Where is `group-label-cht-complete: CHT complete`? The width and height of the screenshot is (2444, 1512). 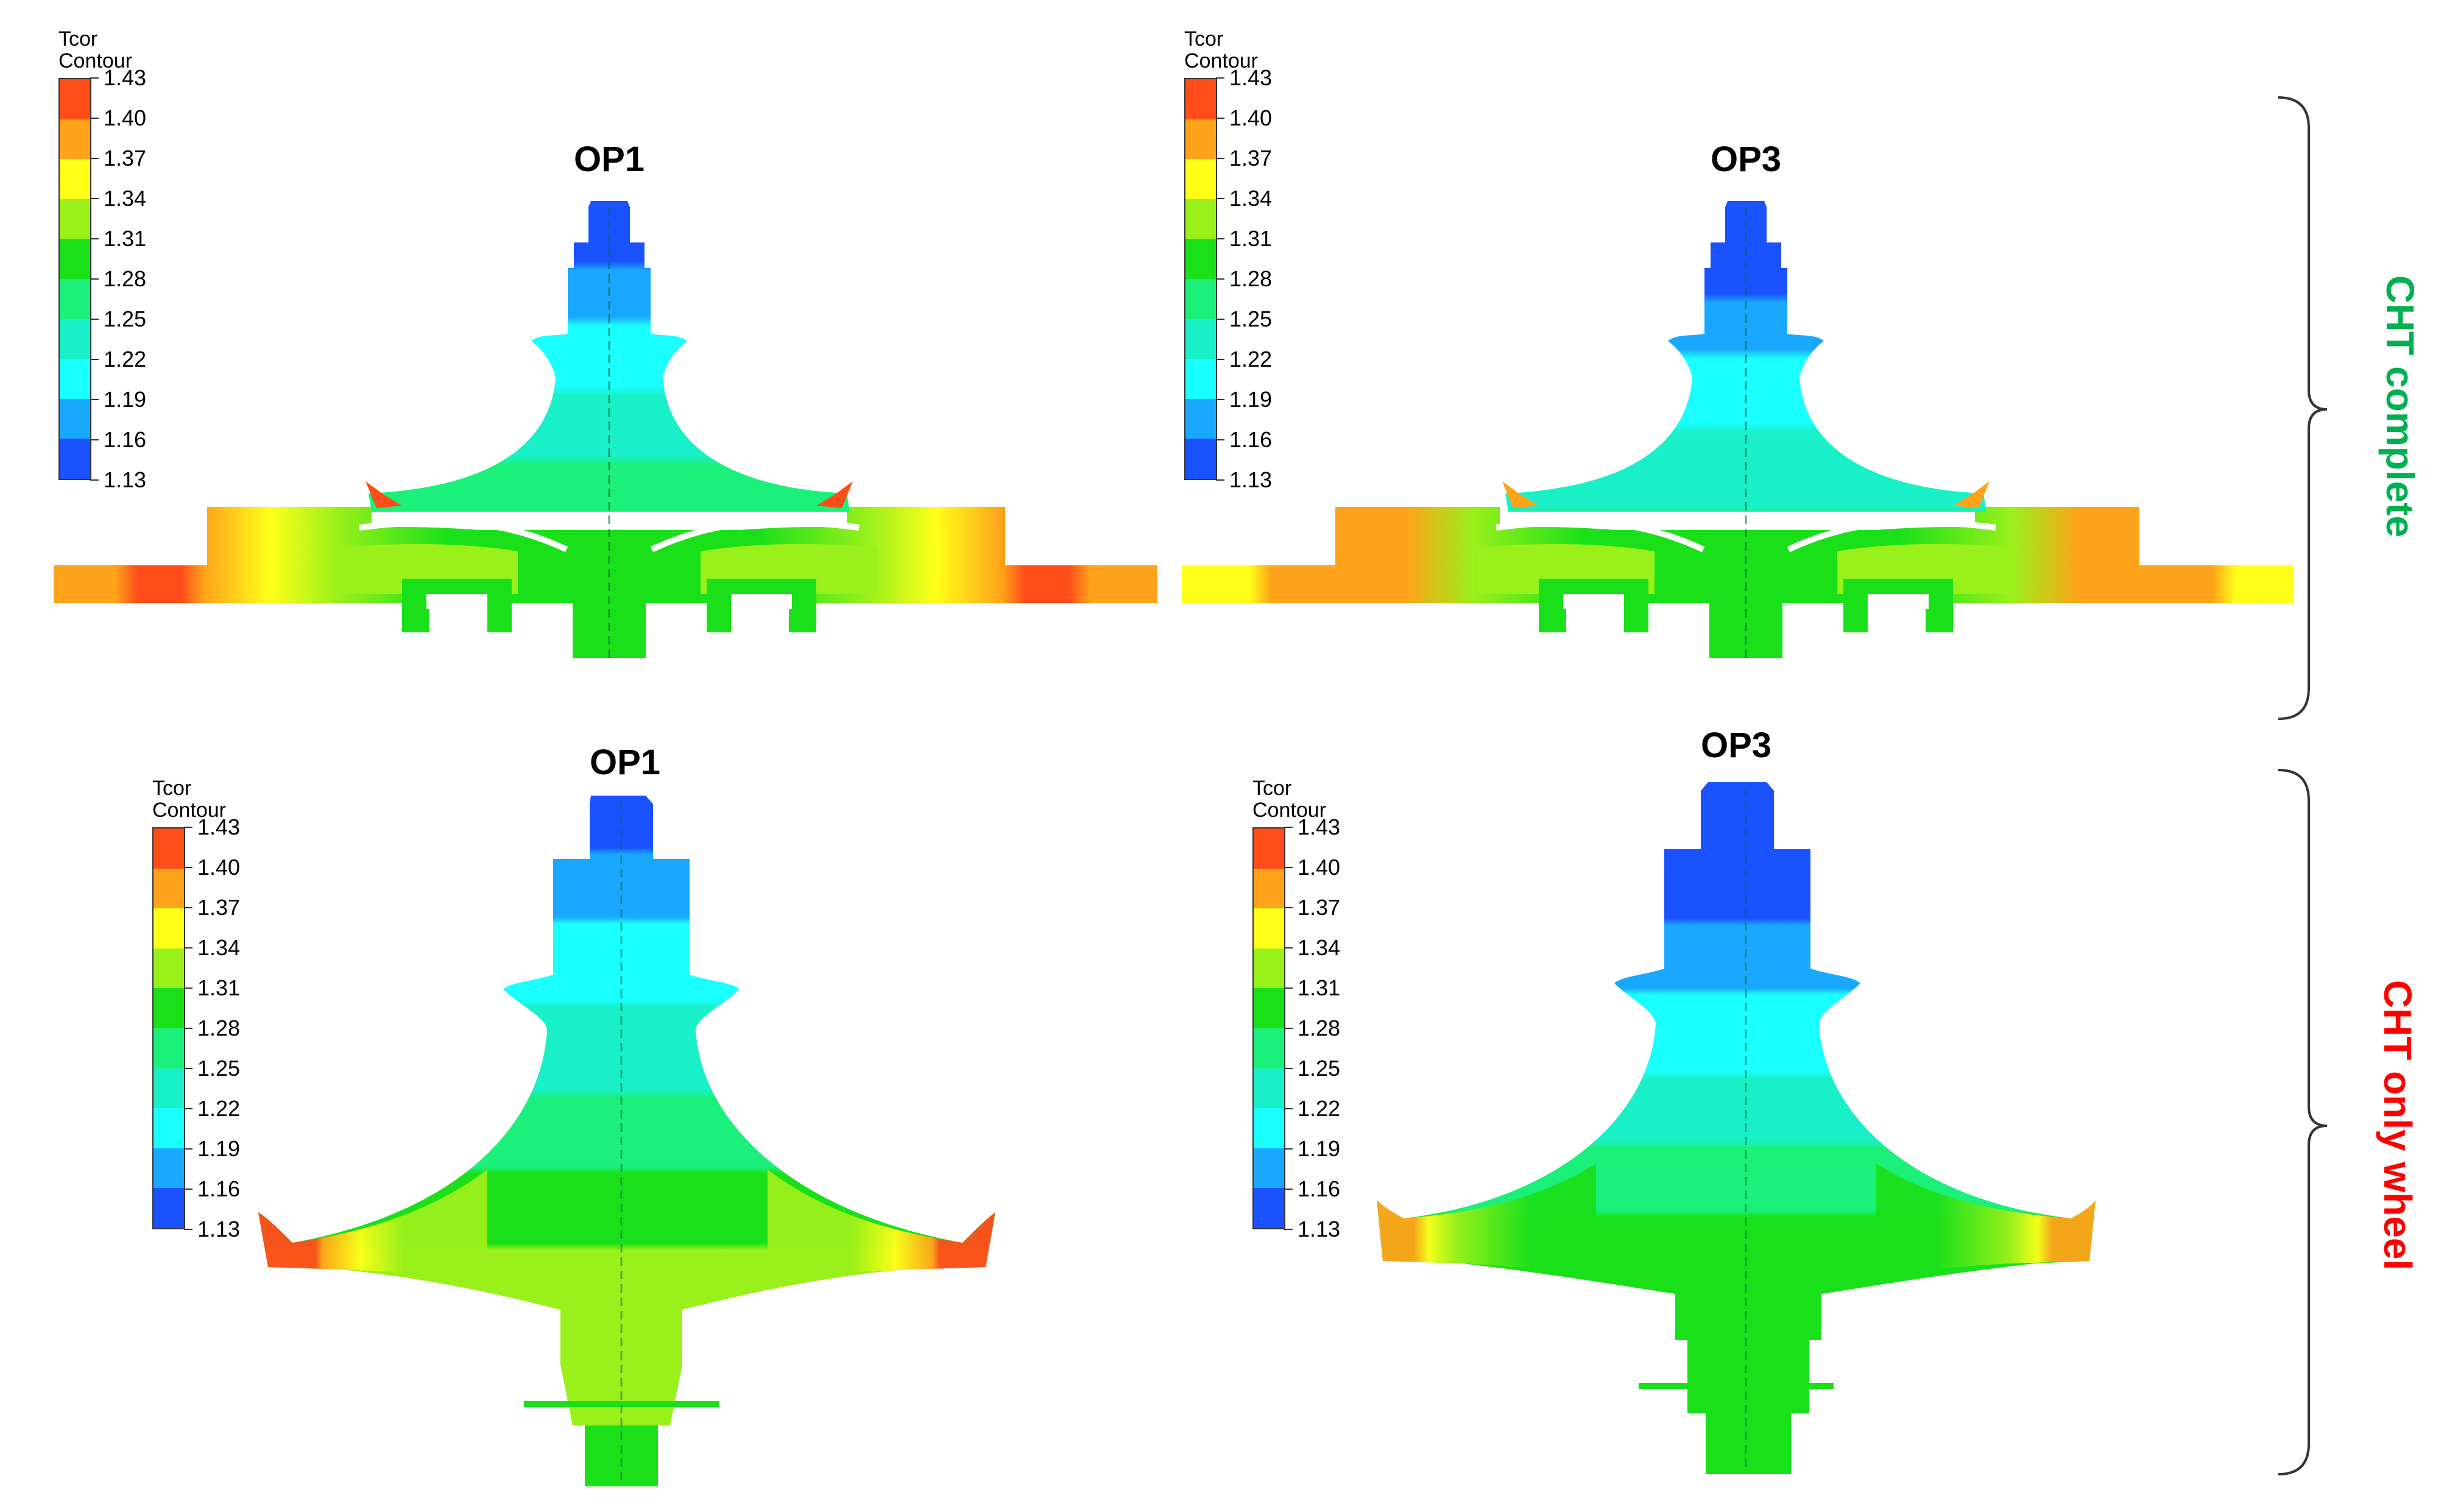
group-label-cht-complete: CHT complete is located at coordinates (2400, 407).